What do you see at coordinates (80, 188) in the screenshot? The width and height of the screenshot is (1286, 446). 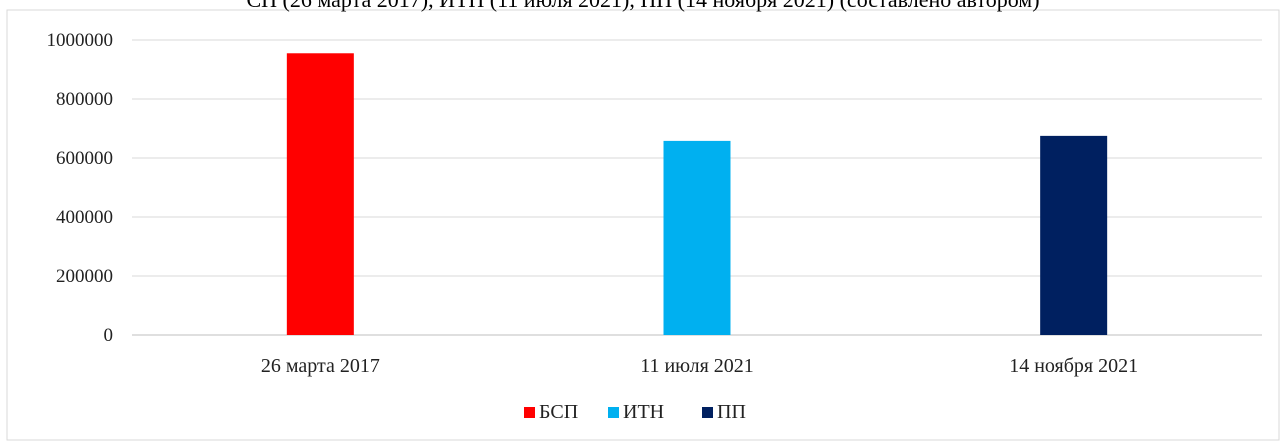 I see `y-axis: 0 200000 400000 600000 800000 1000000` at bounding box center [80, 188].